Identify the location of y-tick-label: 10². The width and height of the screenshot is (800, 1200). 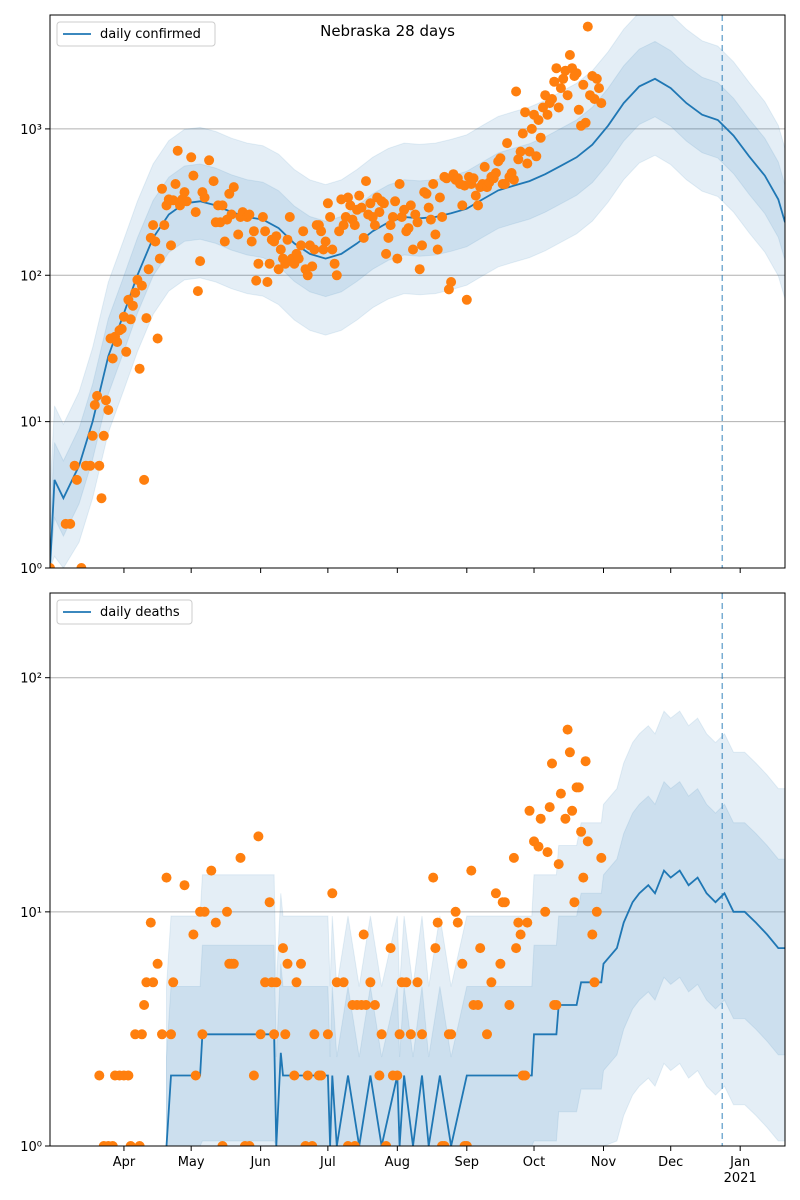
(31, 679).